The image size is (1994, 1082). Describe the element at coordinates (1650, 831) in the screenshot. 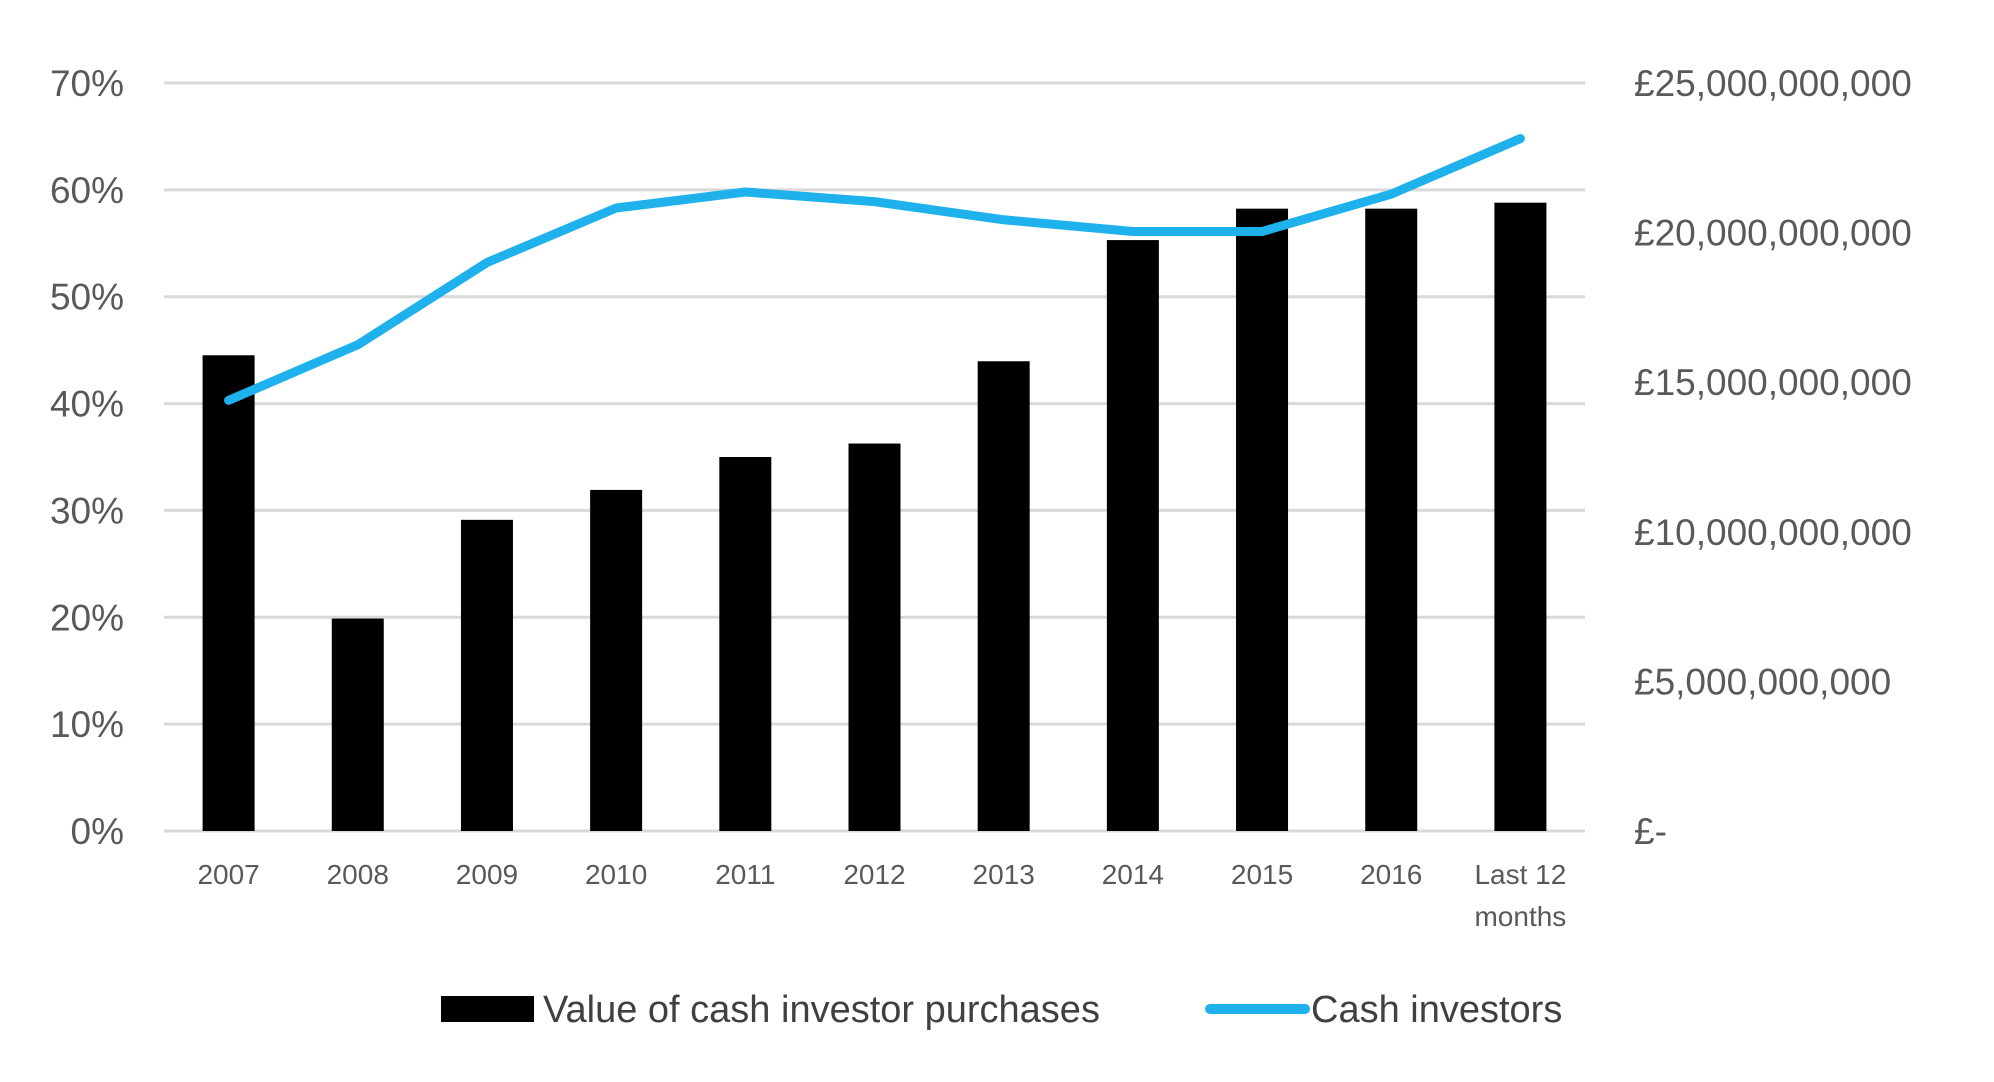

I see `right-tick-label: £-` at that location.